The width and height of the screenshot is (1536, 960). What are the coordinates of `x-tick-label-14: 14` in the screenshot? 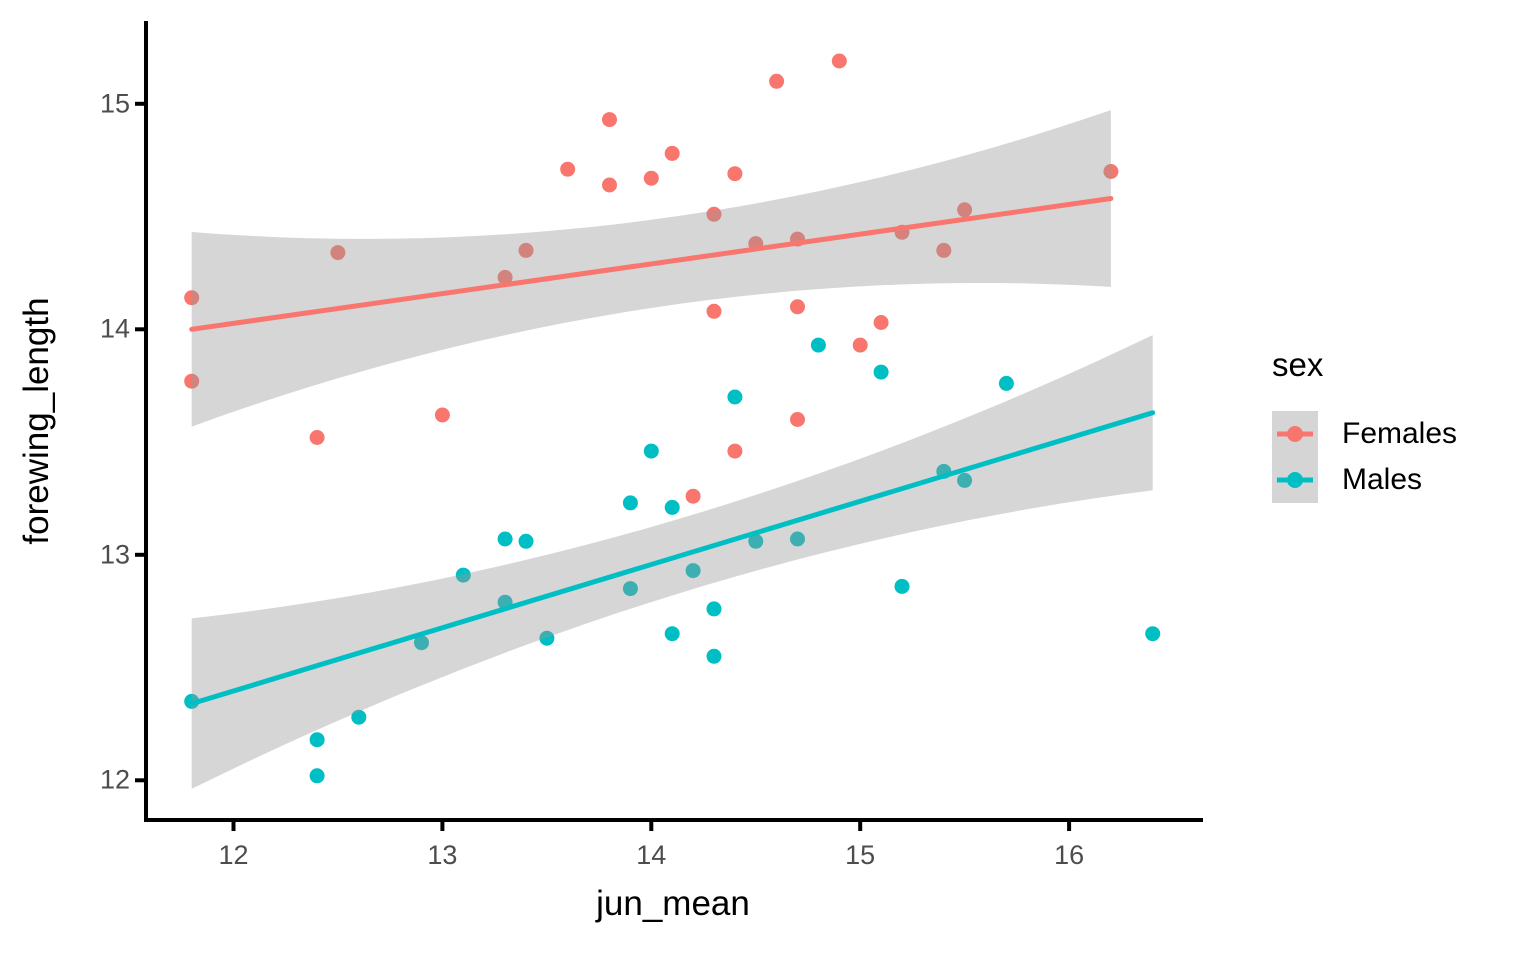 It's located at (651, 855).